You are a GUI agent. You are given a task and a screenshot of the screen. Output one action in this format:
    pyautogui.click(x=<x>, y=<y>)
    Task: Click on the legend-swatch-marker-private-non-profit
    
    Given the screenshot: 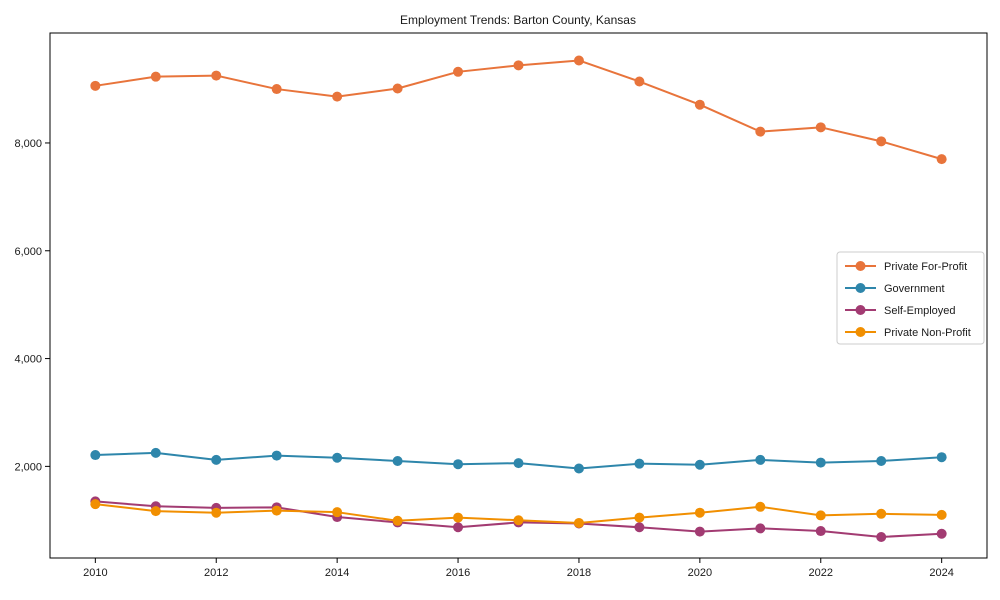 What is the action you would take?
    pyautogui.click(x=860, y=332)
    